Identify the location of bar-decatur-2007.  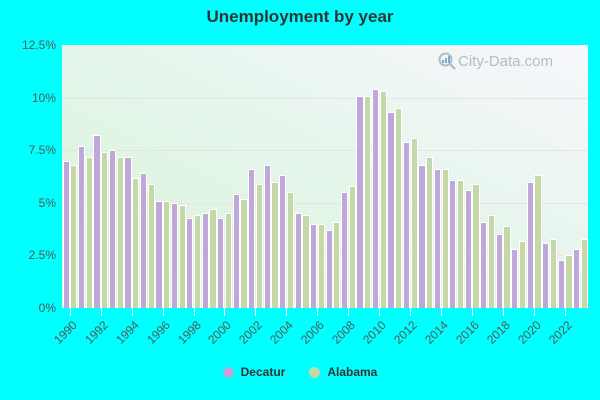
(329, 269).